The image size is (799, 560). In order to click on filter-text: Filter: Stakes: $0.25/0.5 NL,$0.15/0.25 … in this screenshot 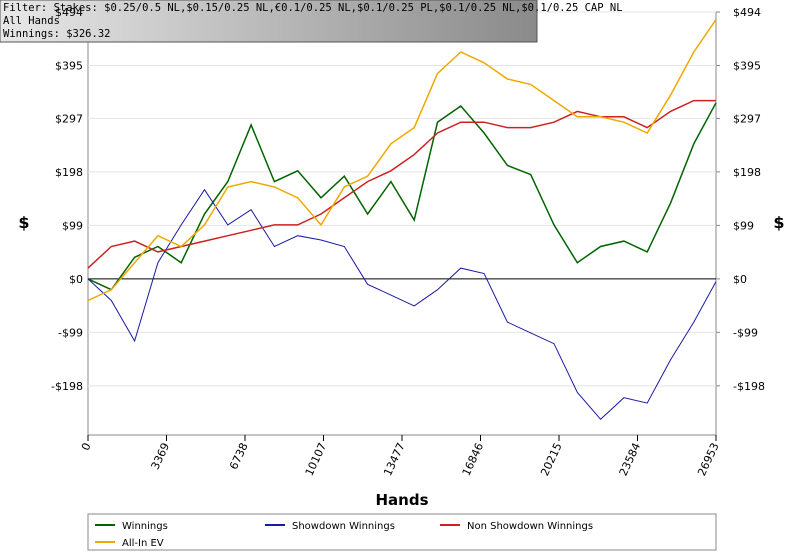, I will do `click(313, 8)`.